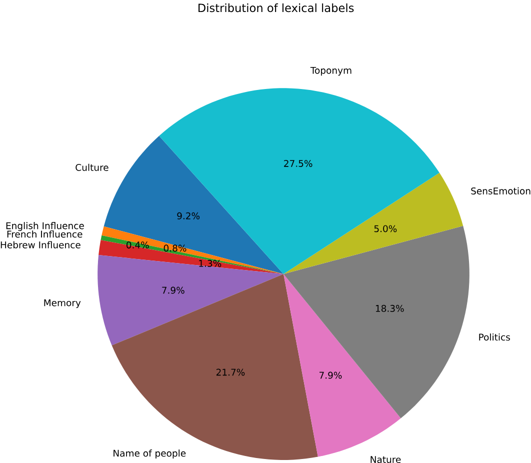  I want to click on chart-title: Distribution of lexical labels, so click(276, 7).